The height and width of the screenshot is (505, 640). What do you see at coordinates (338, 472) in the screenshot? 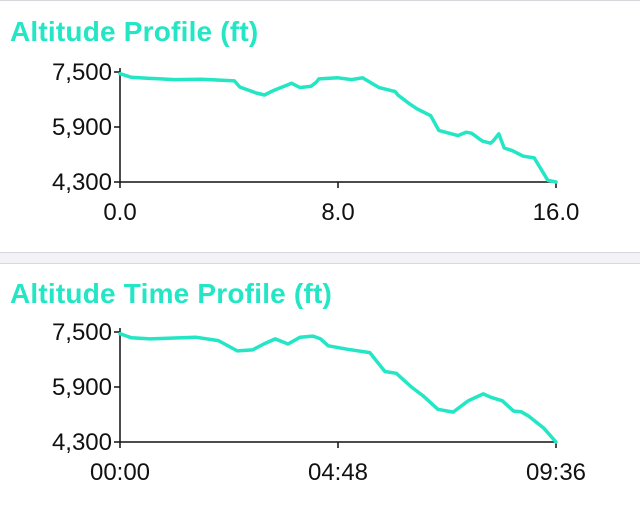
I see `x-tick-label: 04:48` at bounding box center [338, 472].